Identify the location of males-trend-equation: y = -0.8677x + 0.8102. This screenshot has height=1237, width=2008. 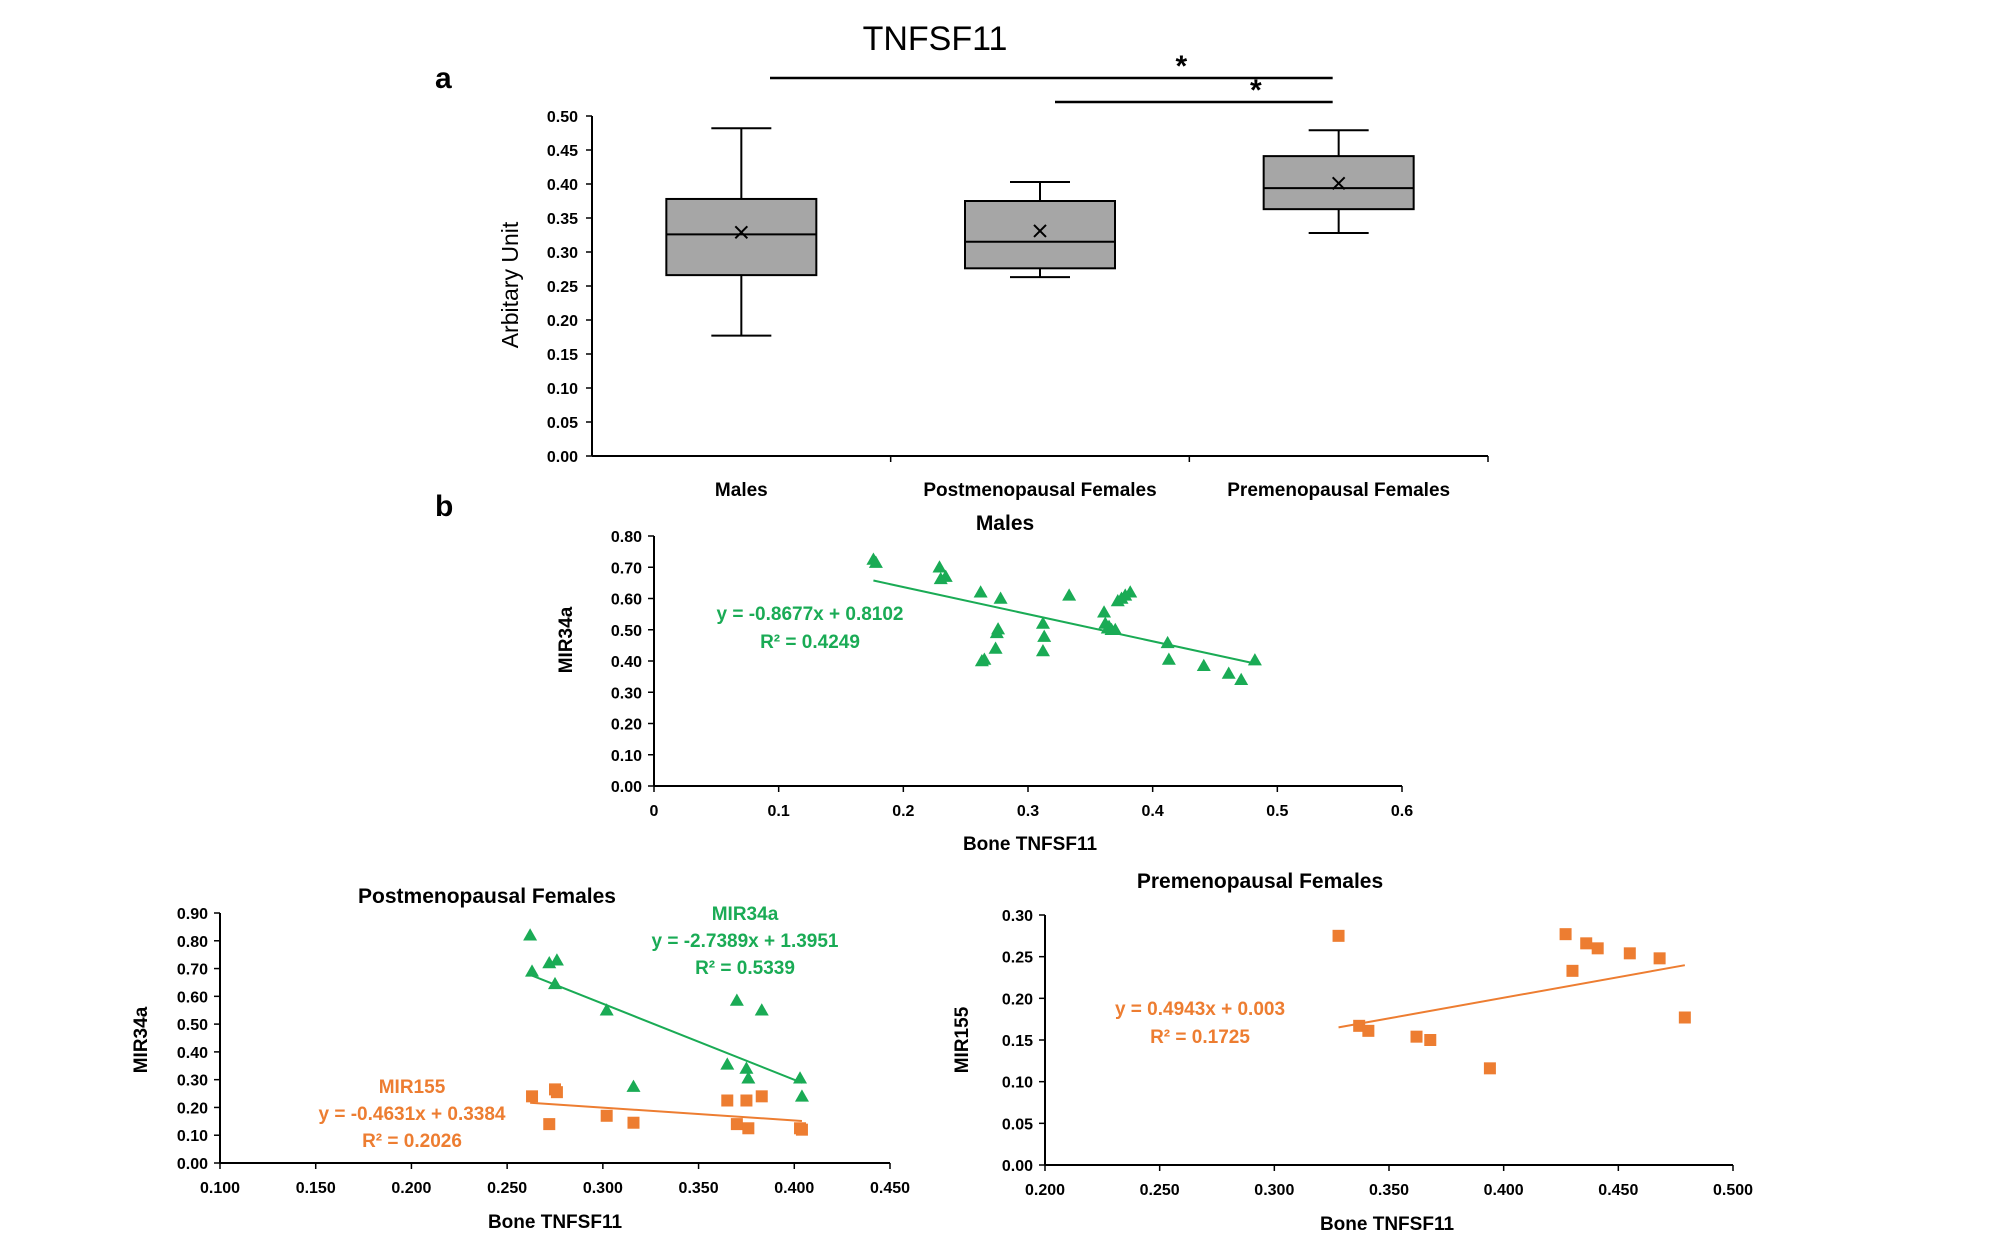
(810, 614).